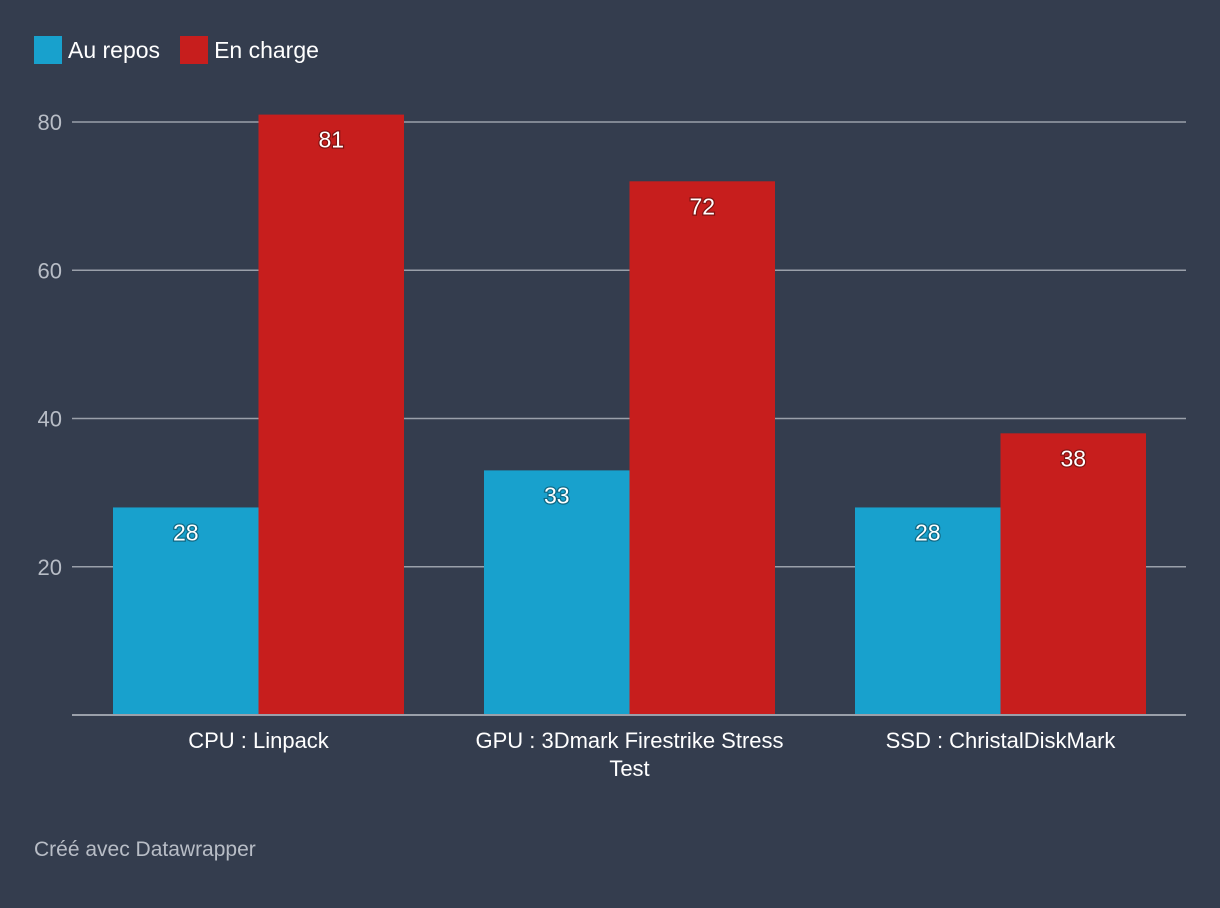 Image resolution: width=1220 pixels, height=908 pixels. Describe the element at coordinates (50, 122) in the screenshot. I see `y-tick-label-80: 80` at that location.